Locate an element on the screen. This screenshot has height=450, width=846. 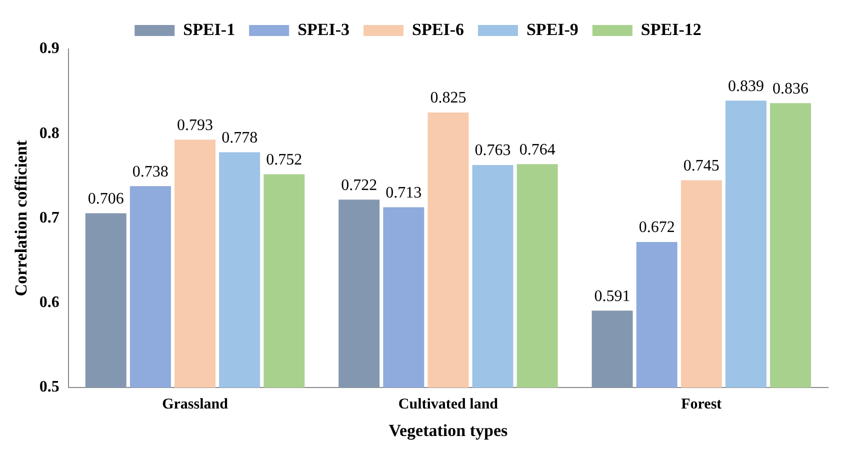
y-tick-label: 0.6 is located at coordinates (49, 303).